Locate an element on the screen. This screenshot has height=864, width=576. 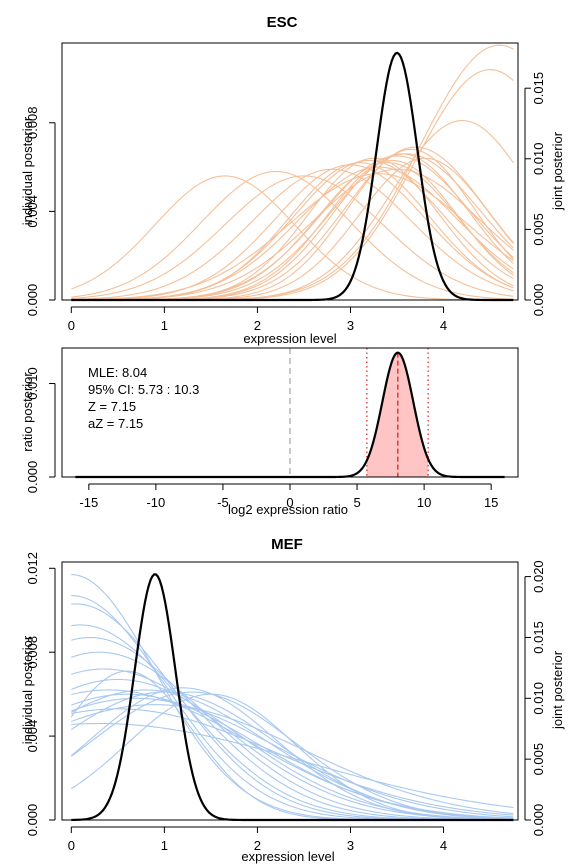
ratio-x-tick-label: 10 is located at coordinates (424, 502).